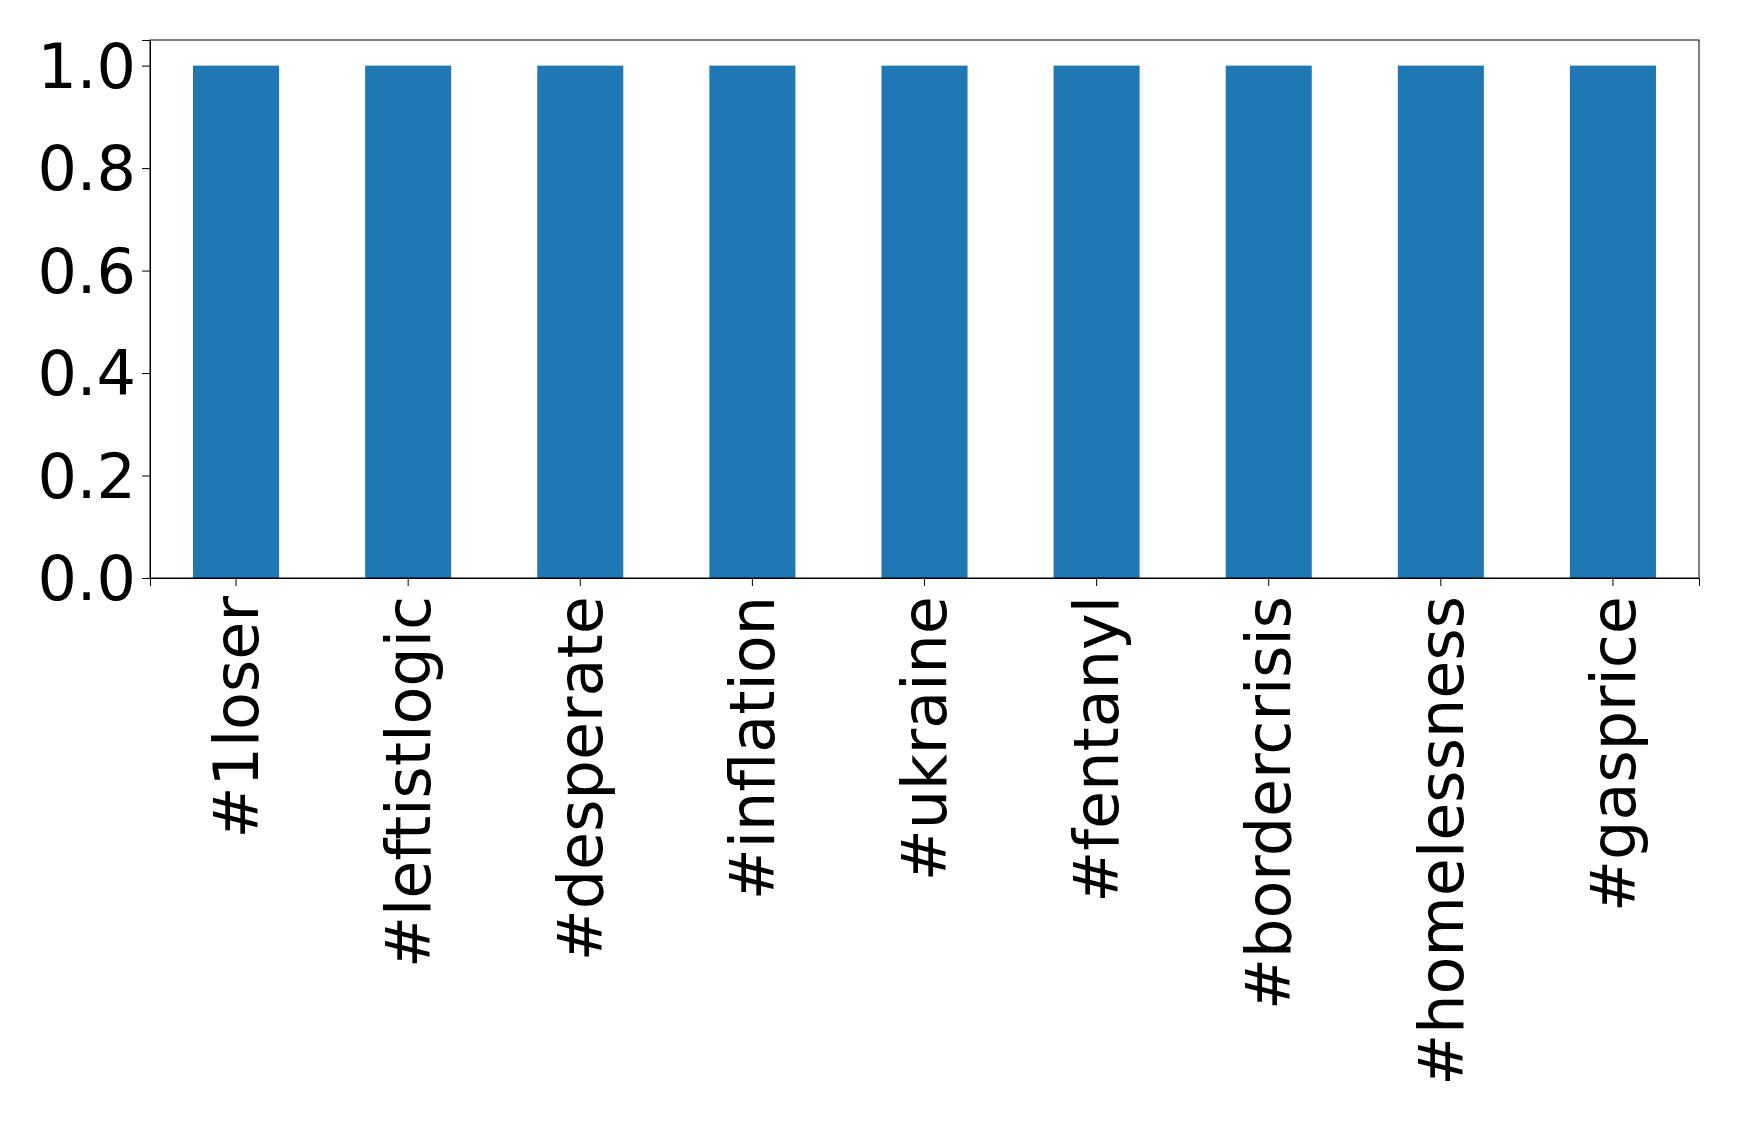 The image size is (1739, 1121). I want to click on y-tick-label: 0.4, so click(86, 374).